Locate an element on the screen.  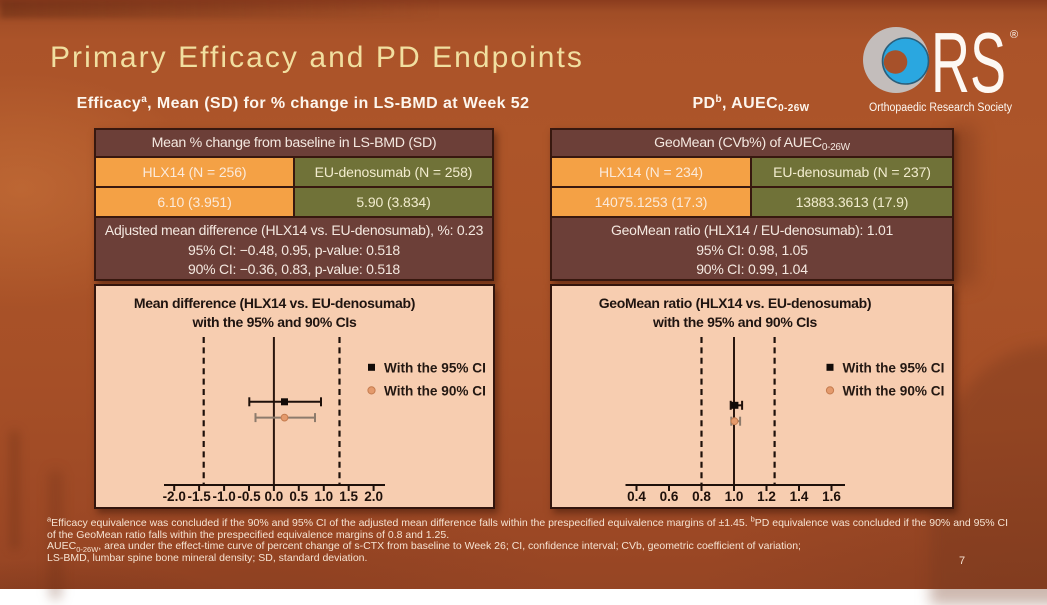
svg-text: -1.0 is located at coordinates (223, 496).